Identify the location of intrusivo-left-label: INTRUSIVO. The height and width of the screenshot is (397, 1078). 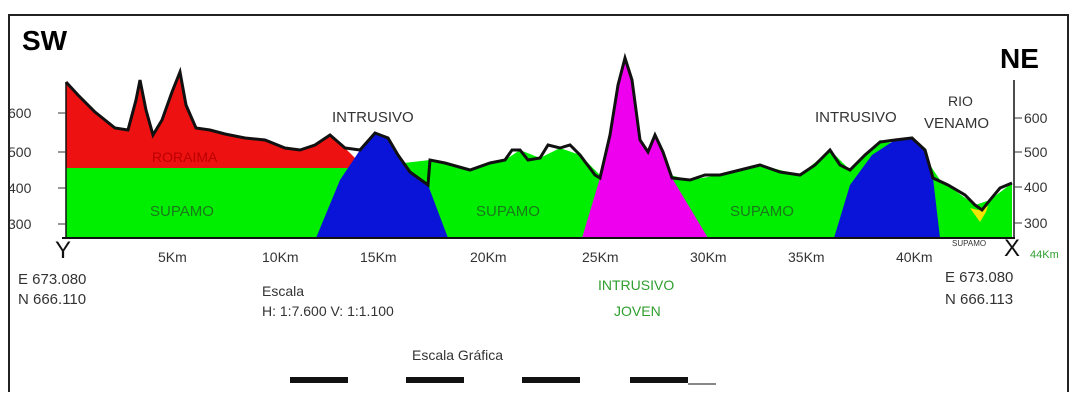
(373, 117).